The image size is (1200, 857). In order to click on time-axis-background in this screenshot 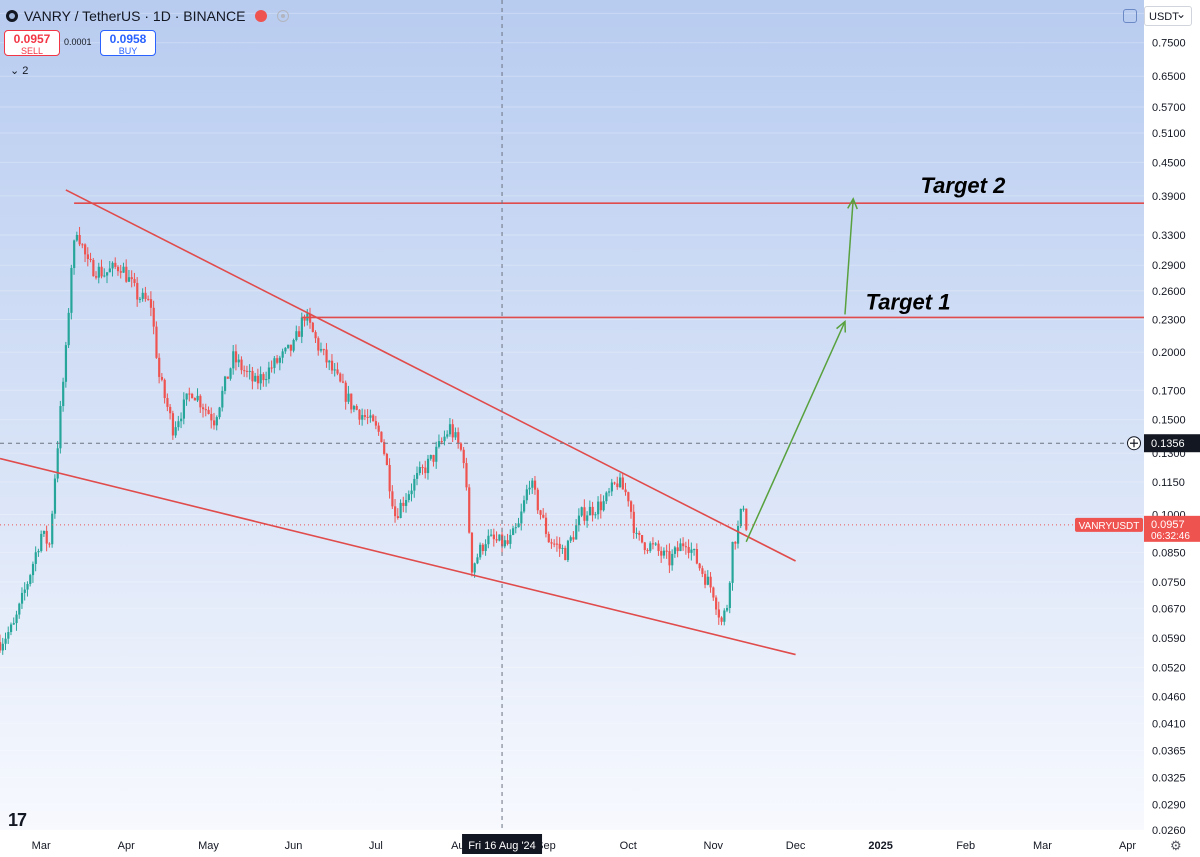, I will do `click(600, 843)`.